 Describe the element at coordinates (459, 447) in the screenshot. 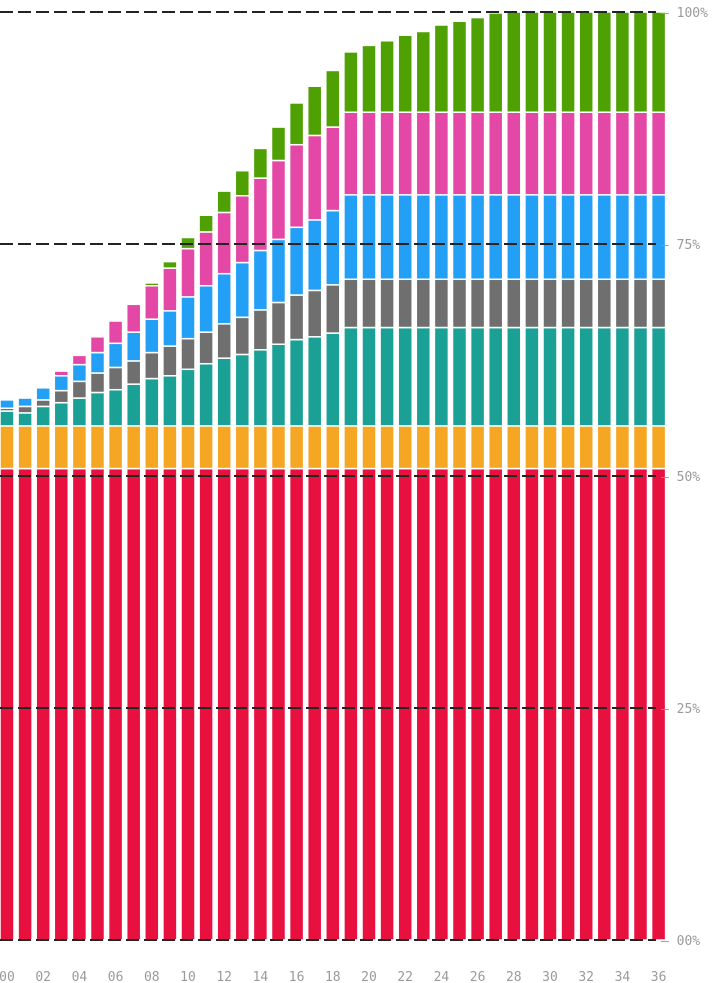

I see `bar-segment-25-s1` at that location.